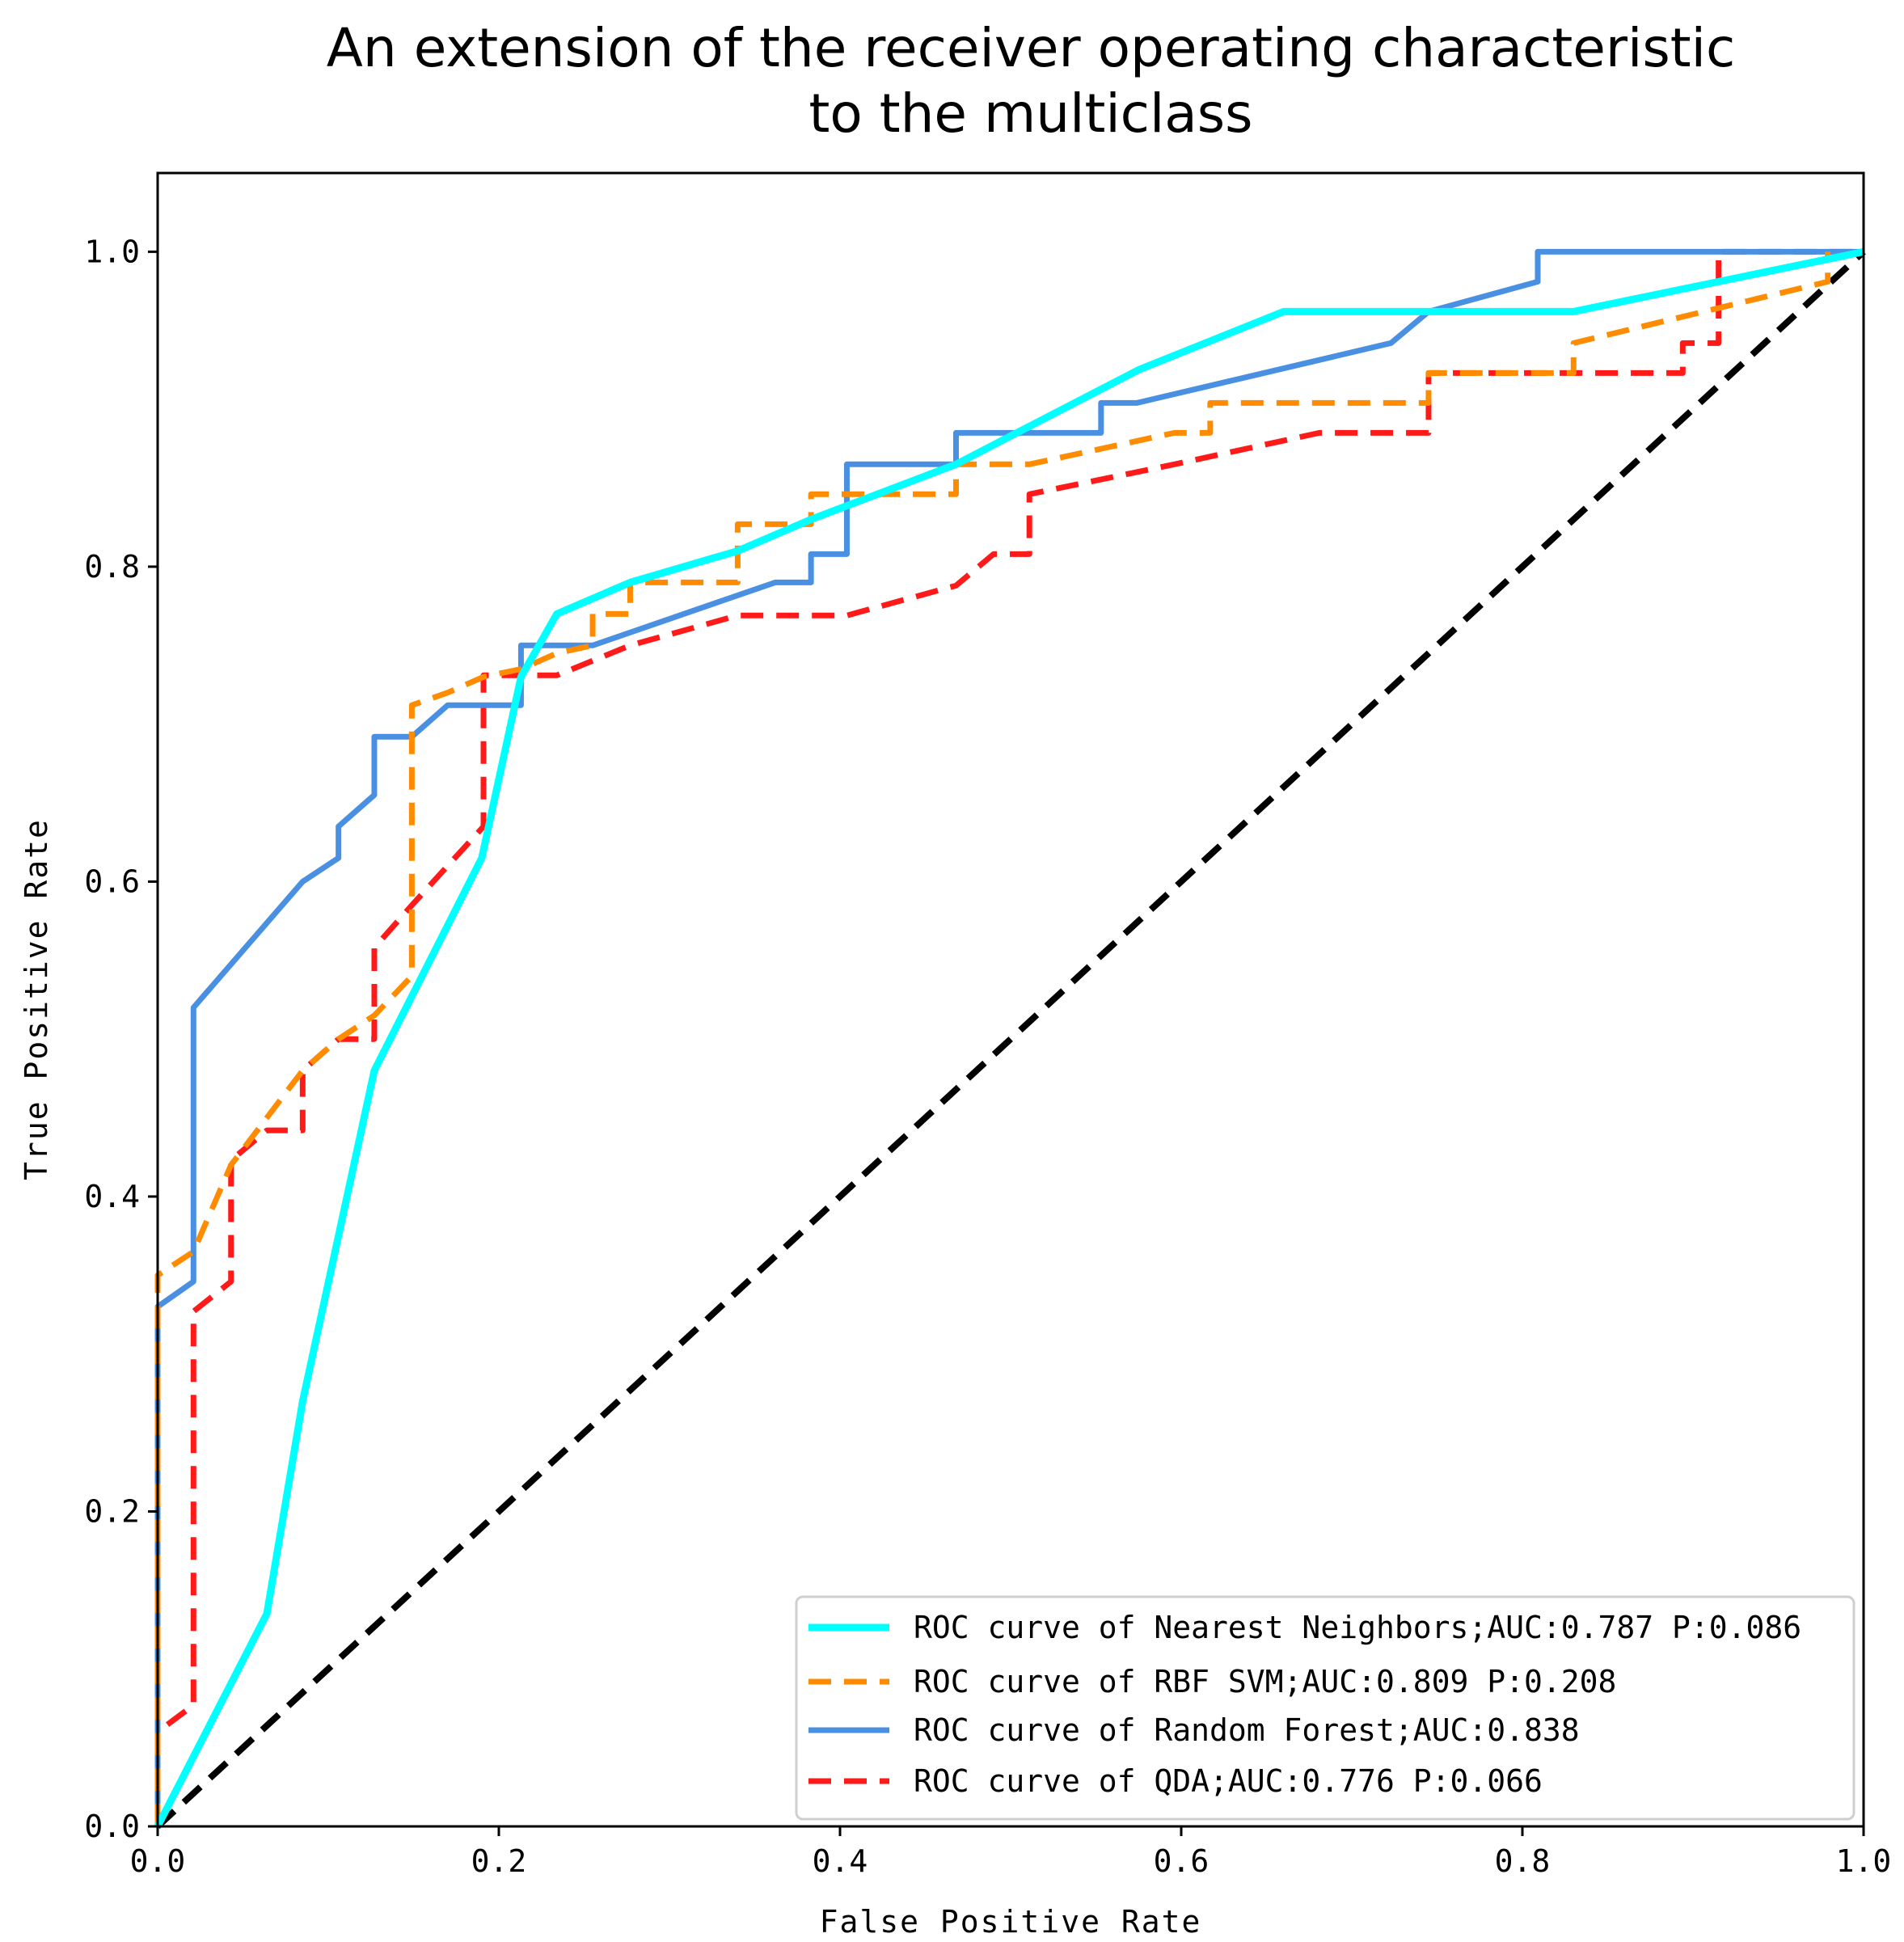 This screenshot has height=1942, width=1904. What do you see at coordinates (1011, 1852) in the screenshot?
I see `x-axis-ticks: 0.0 0.2 0.4 0.6 0.8 1.0` at bounding box center [1011, 1852].